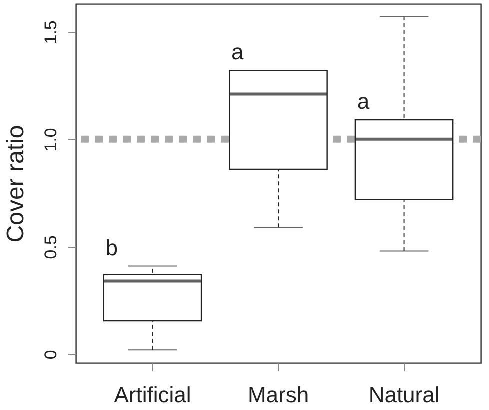 The image size is (489, 410). I want to click on y-tick-label: 1.5, so click(51, 32).